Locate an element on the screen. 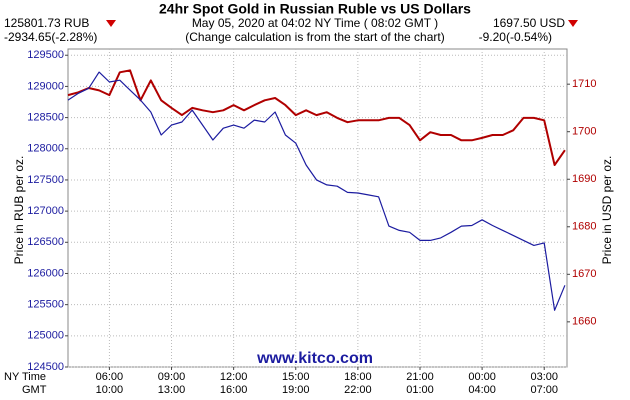 The height and width of the screenshot is (400, 630). y-tick-label: 126500 is located at coordinates (45, 242).